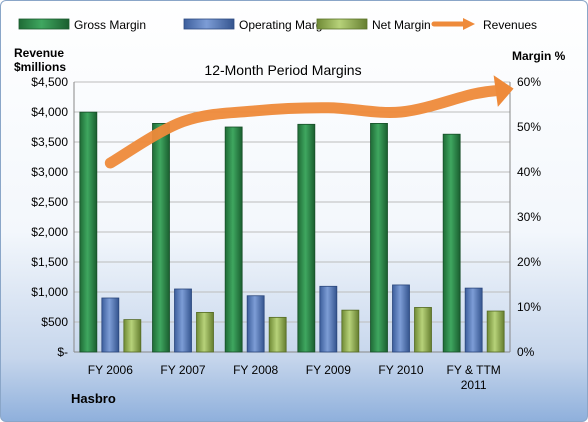  Describe the element at coordinates (474, 370) in the screenshot. I see `x-tick-label: FY & TTM` at that location.